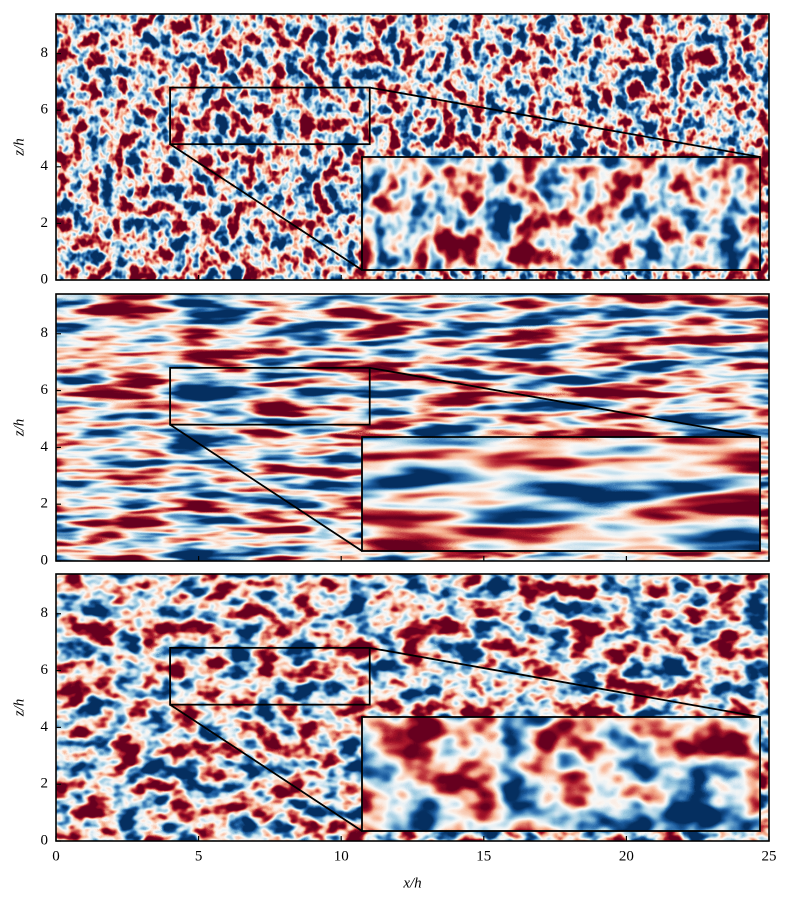 This screenshot has height=906, width=789. What do you see at coordinates (769, 856) in the screenshot?
I see `x-tick-label: 25` at bounding box center [769, 856].